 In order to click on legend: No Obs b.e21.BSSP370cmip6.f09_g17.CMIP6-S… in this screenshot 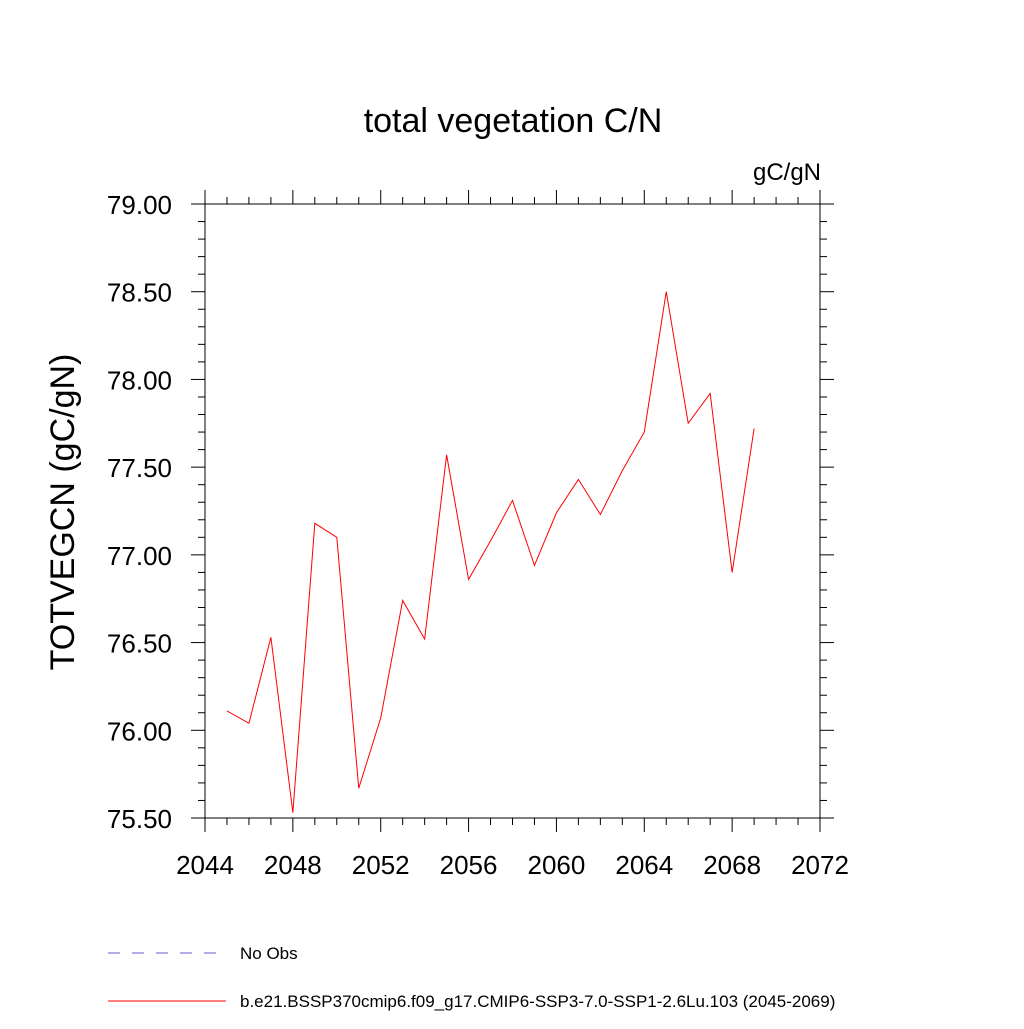, I will do `click(471, 977)`.